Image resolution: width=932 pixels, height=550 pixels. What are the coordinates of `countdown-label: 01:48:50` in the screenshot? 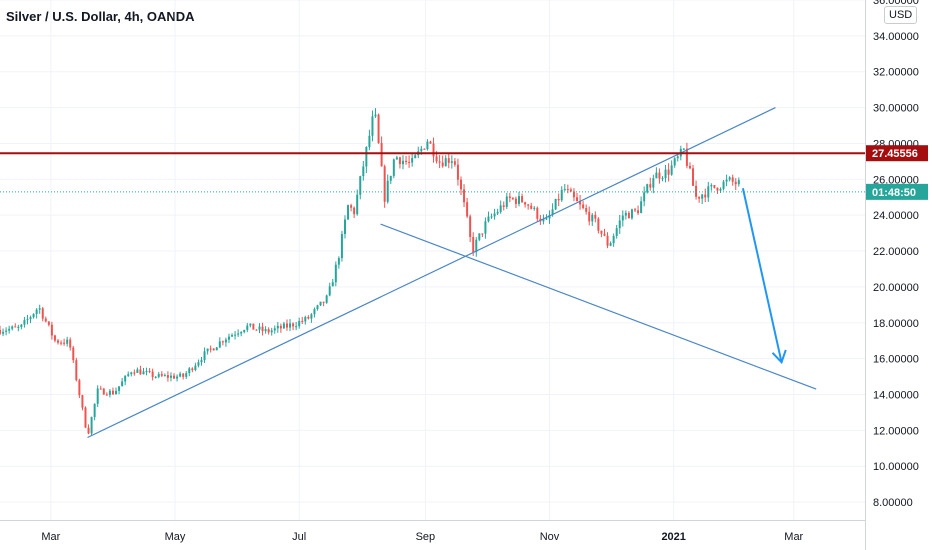 It's located at (894, 193).